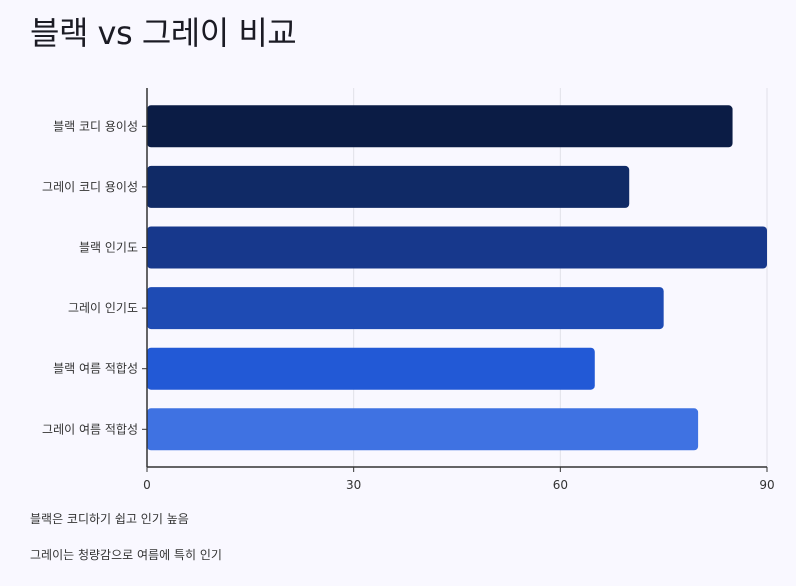  I want to click on x-tick-label-90: 90, so click(766, 485).